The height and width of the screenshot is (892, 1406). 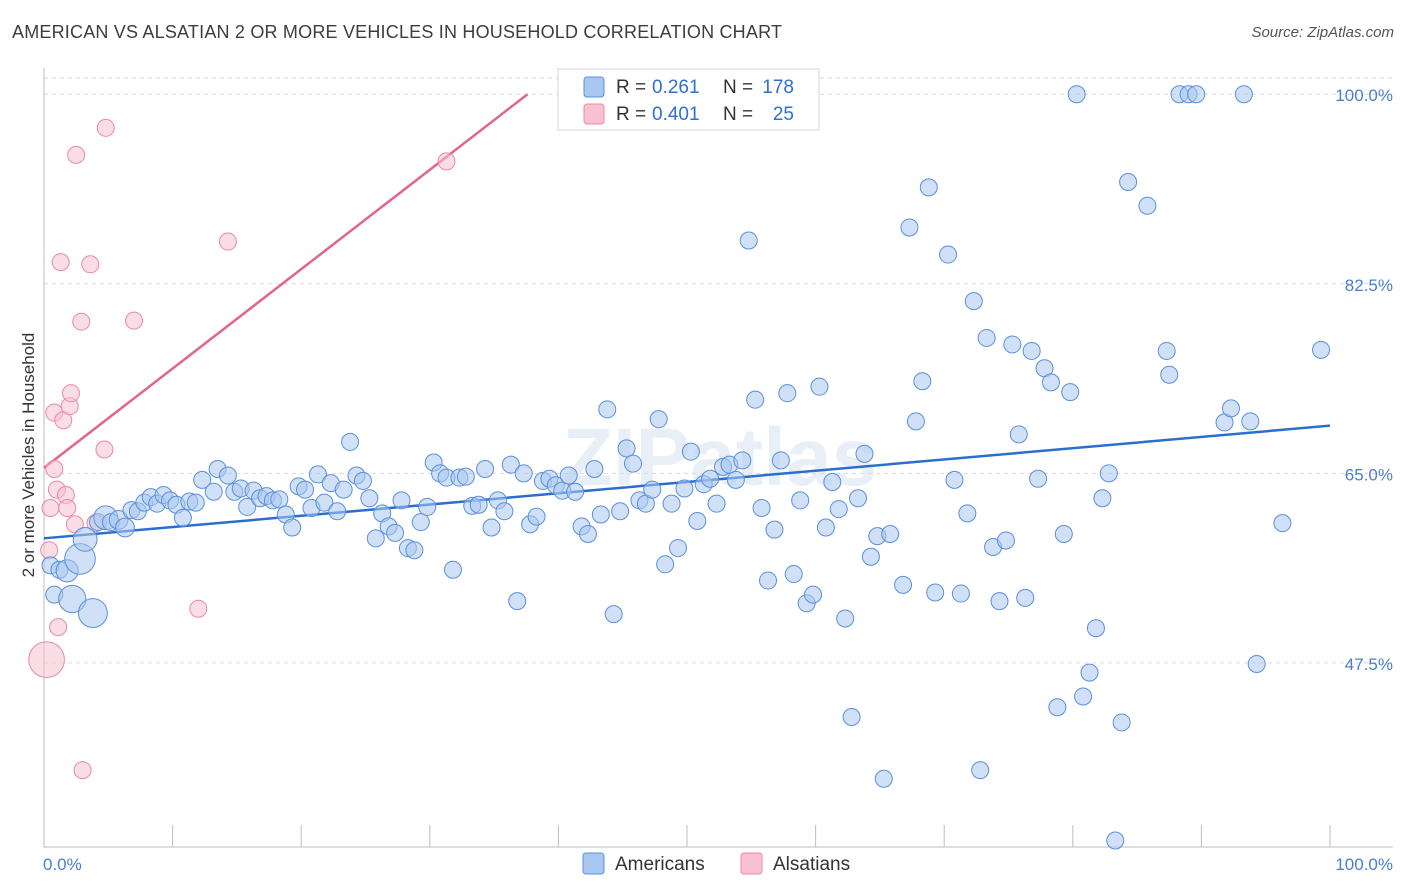 I want to click on x-tick-label-end: 100.0%, so click(x=1364, y=864).